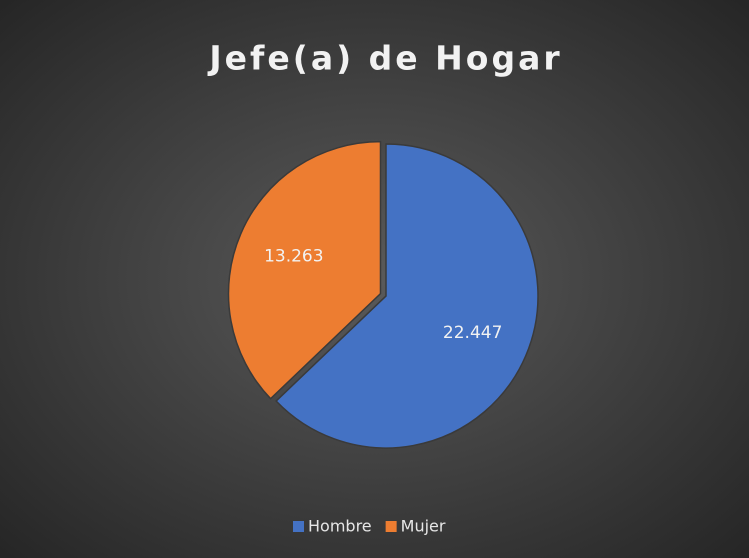 This screenshot has width=749, height=558. What do you see at coordinates (472, 333) in the screenshot?
I see `data-label: 22.447` at bounding box center [472, 333].